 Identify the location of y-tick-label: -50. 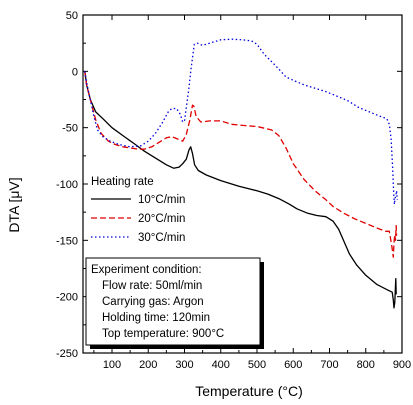
(70, 129).